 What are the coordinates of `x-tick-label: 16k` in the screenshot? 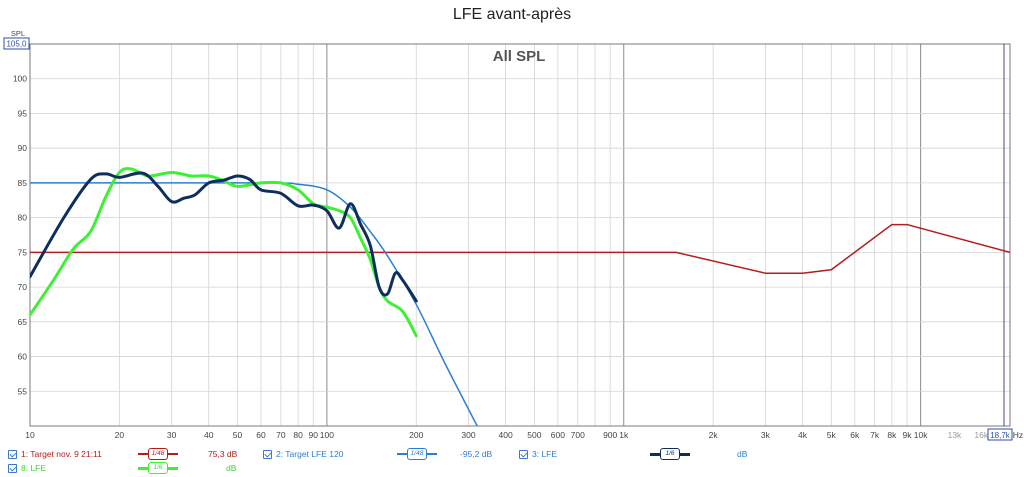 It's located at (981, 435).